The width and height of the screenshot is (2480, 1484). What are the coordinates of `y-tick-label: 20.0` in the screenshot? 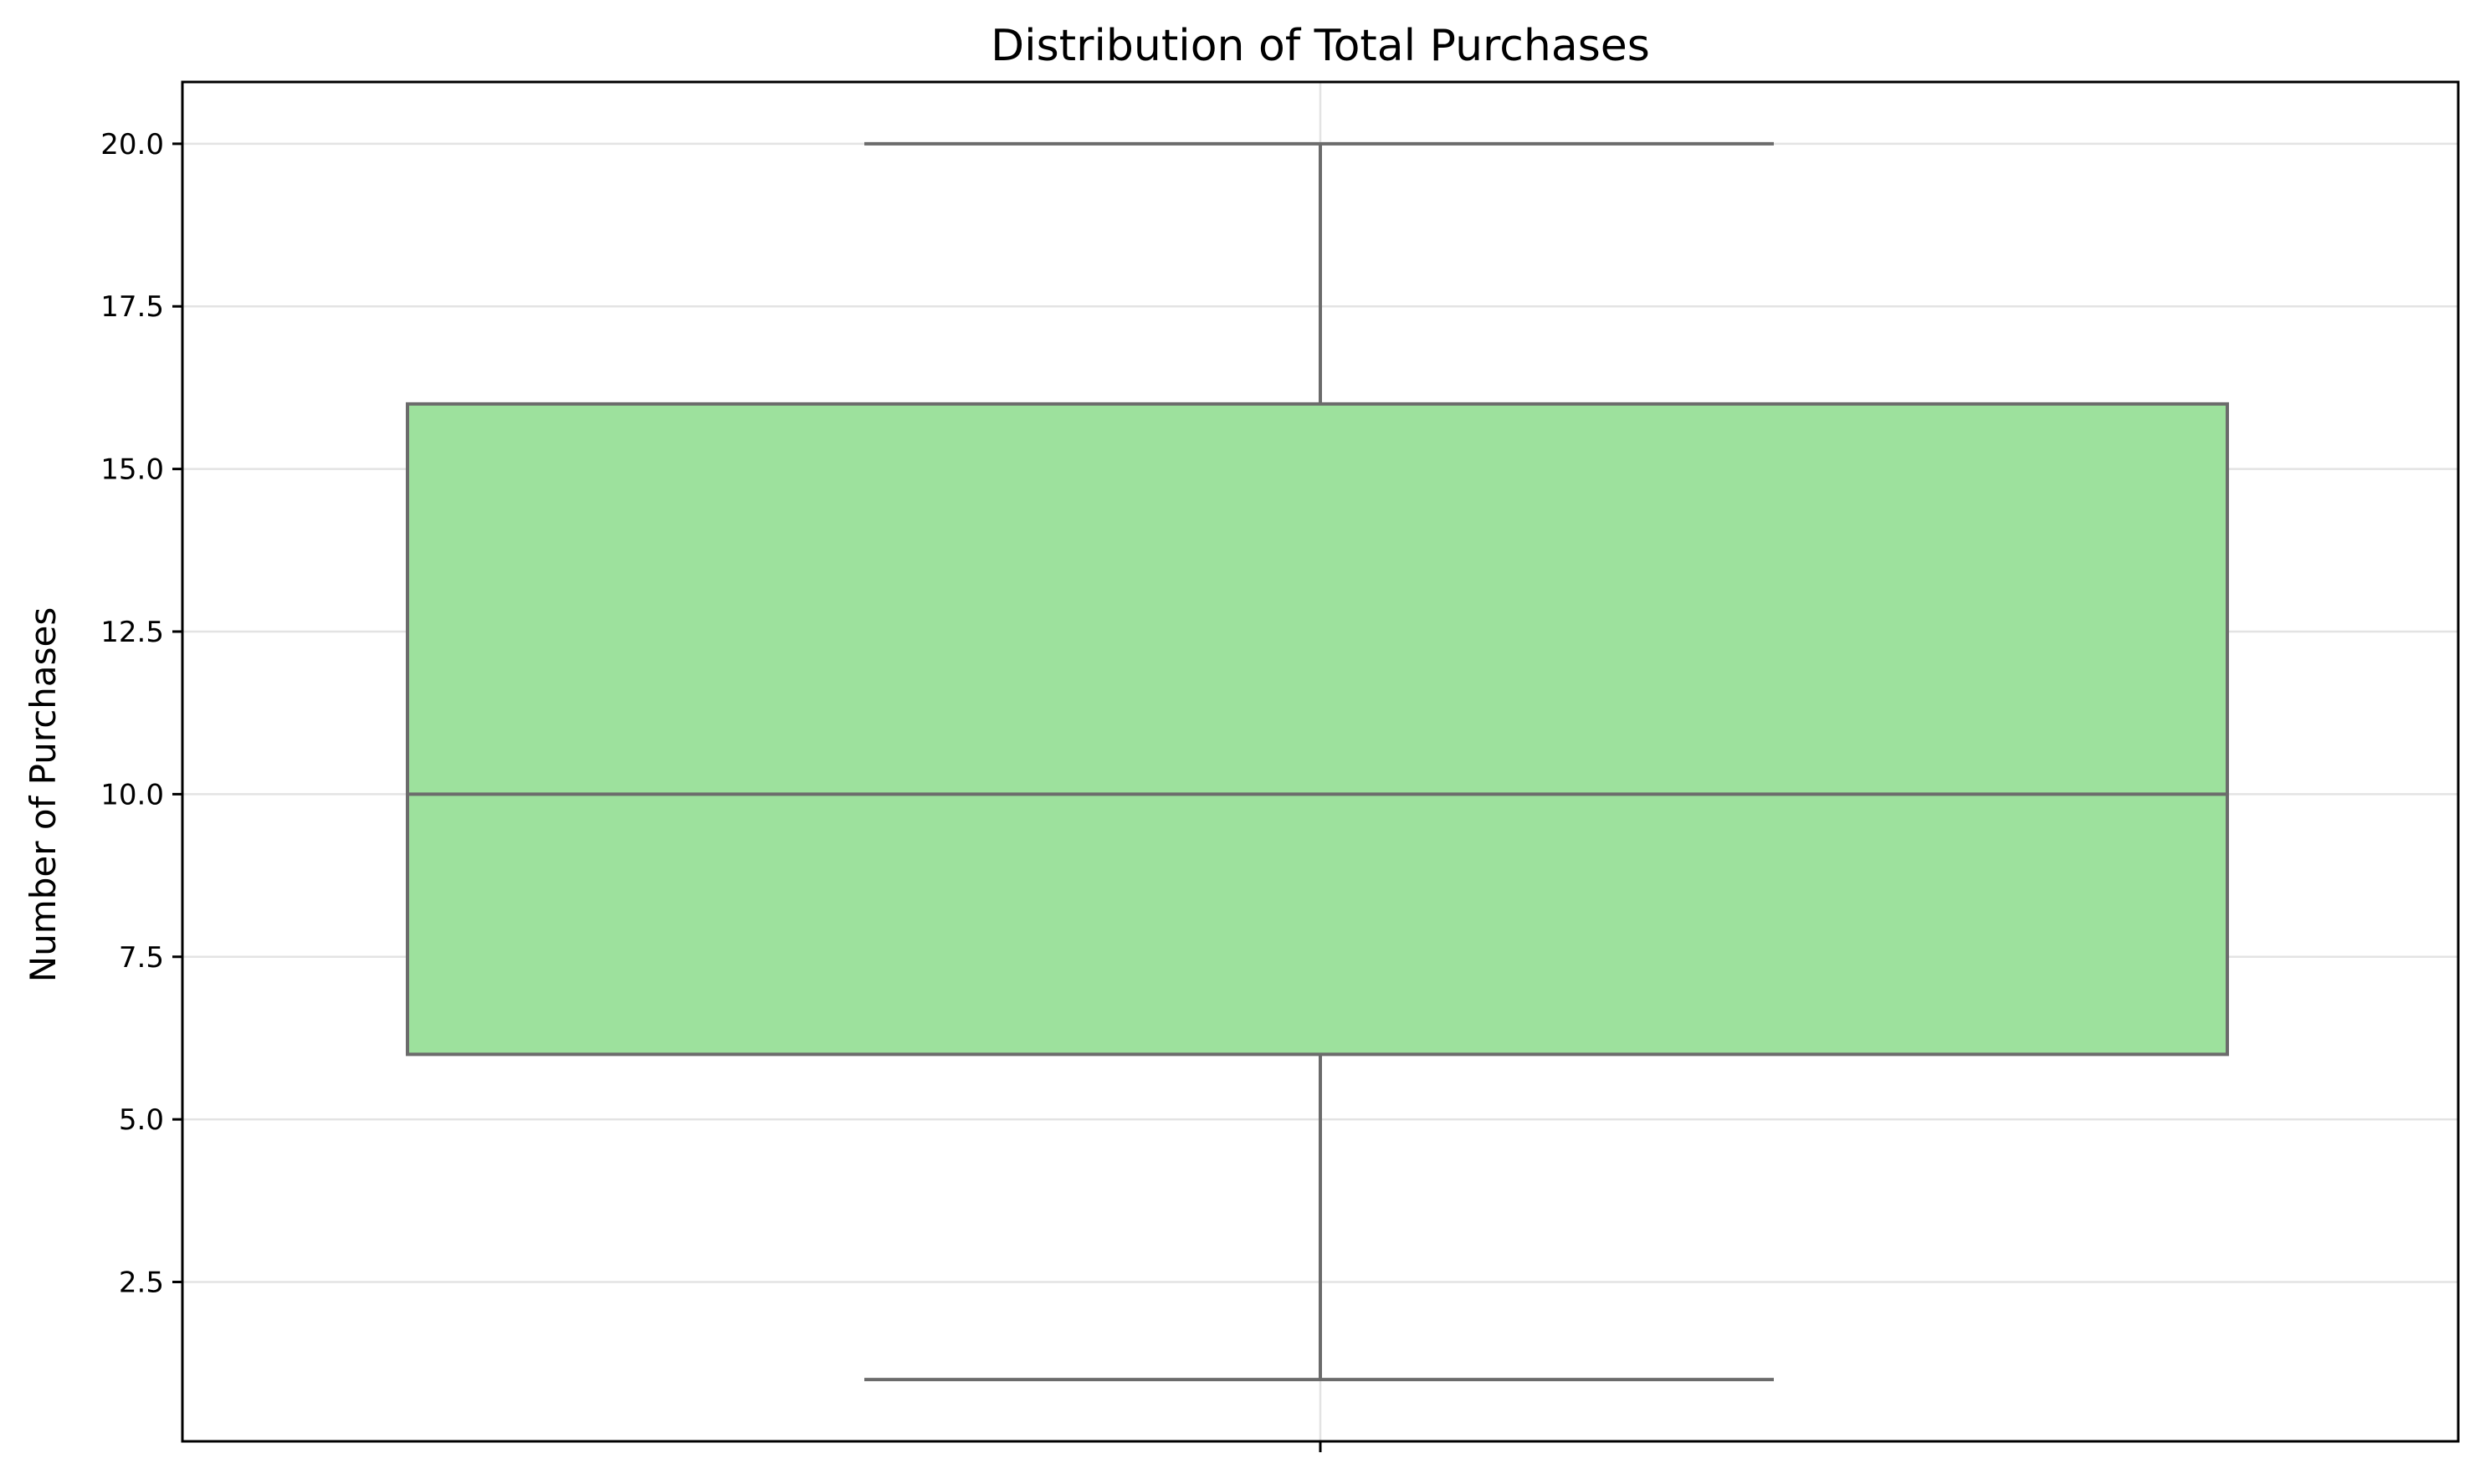 It's located at (132, 144).